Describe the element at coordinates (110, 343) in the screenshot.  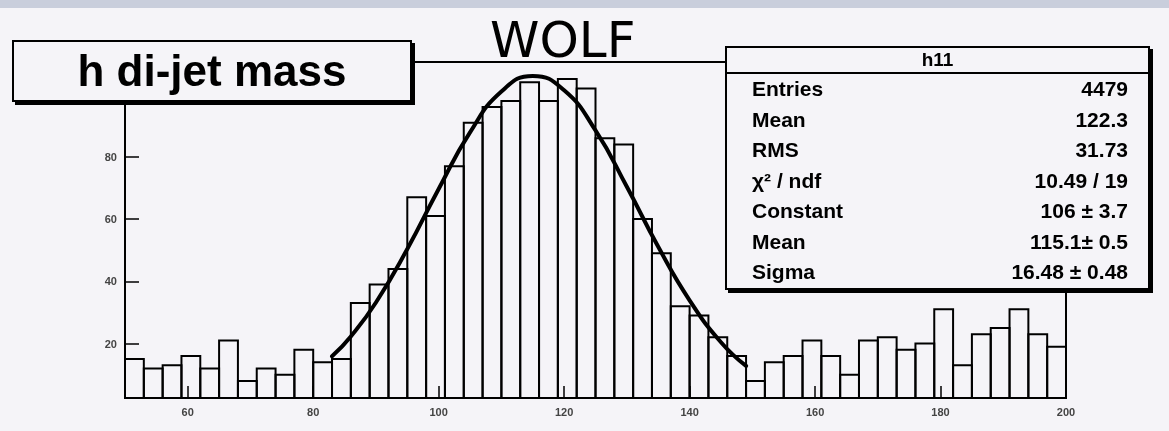
I see `y-tick-label: 20` at that location.